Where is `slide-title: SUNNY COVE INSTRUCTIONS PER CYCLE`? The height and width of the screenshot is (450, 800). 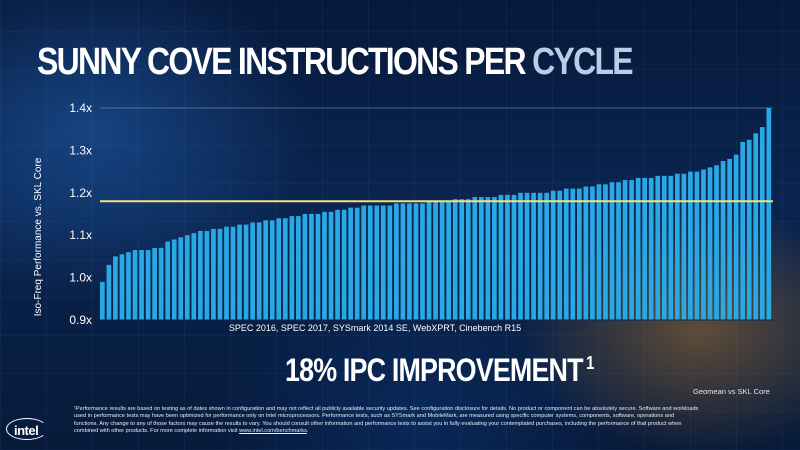
slide-title: SUNNY COVE INSTRUCTIONS PER CYCLE is located at coordinates (335, 62).